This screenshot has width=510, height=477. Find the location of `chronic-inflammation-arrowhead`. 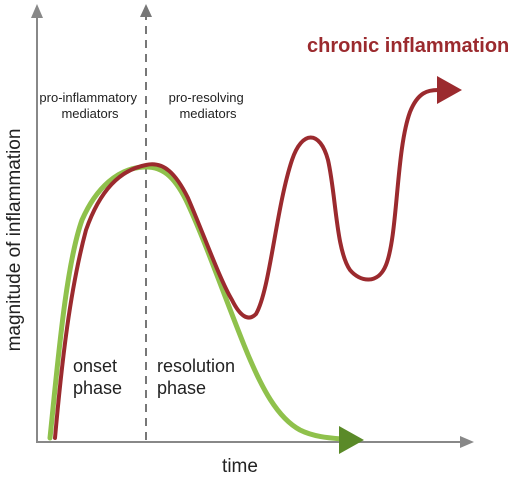

chronic-inflammation-arrowhead is located at coordinates (449, 90).